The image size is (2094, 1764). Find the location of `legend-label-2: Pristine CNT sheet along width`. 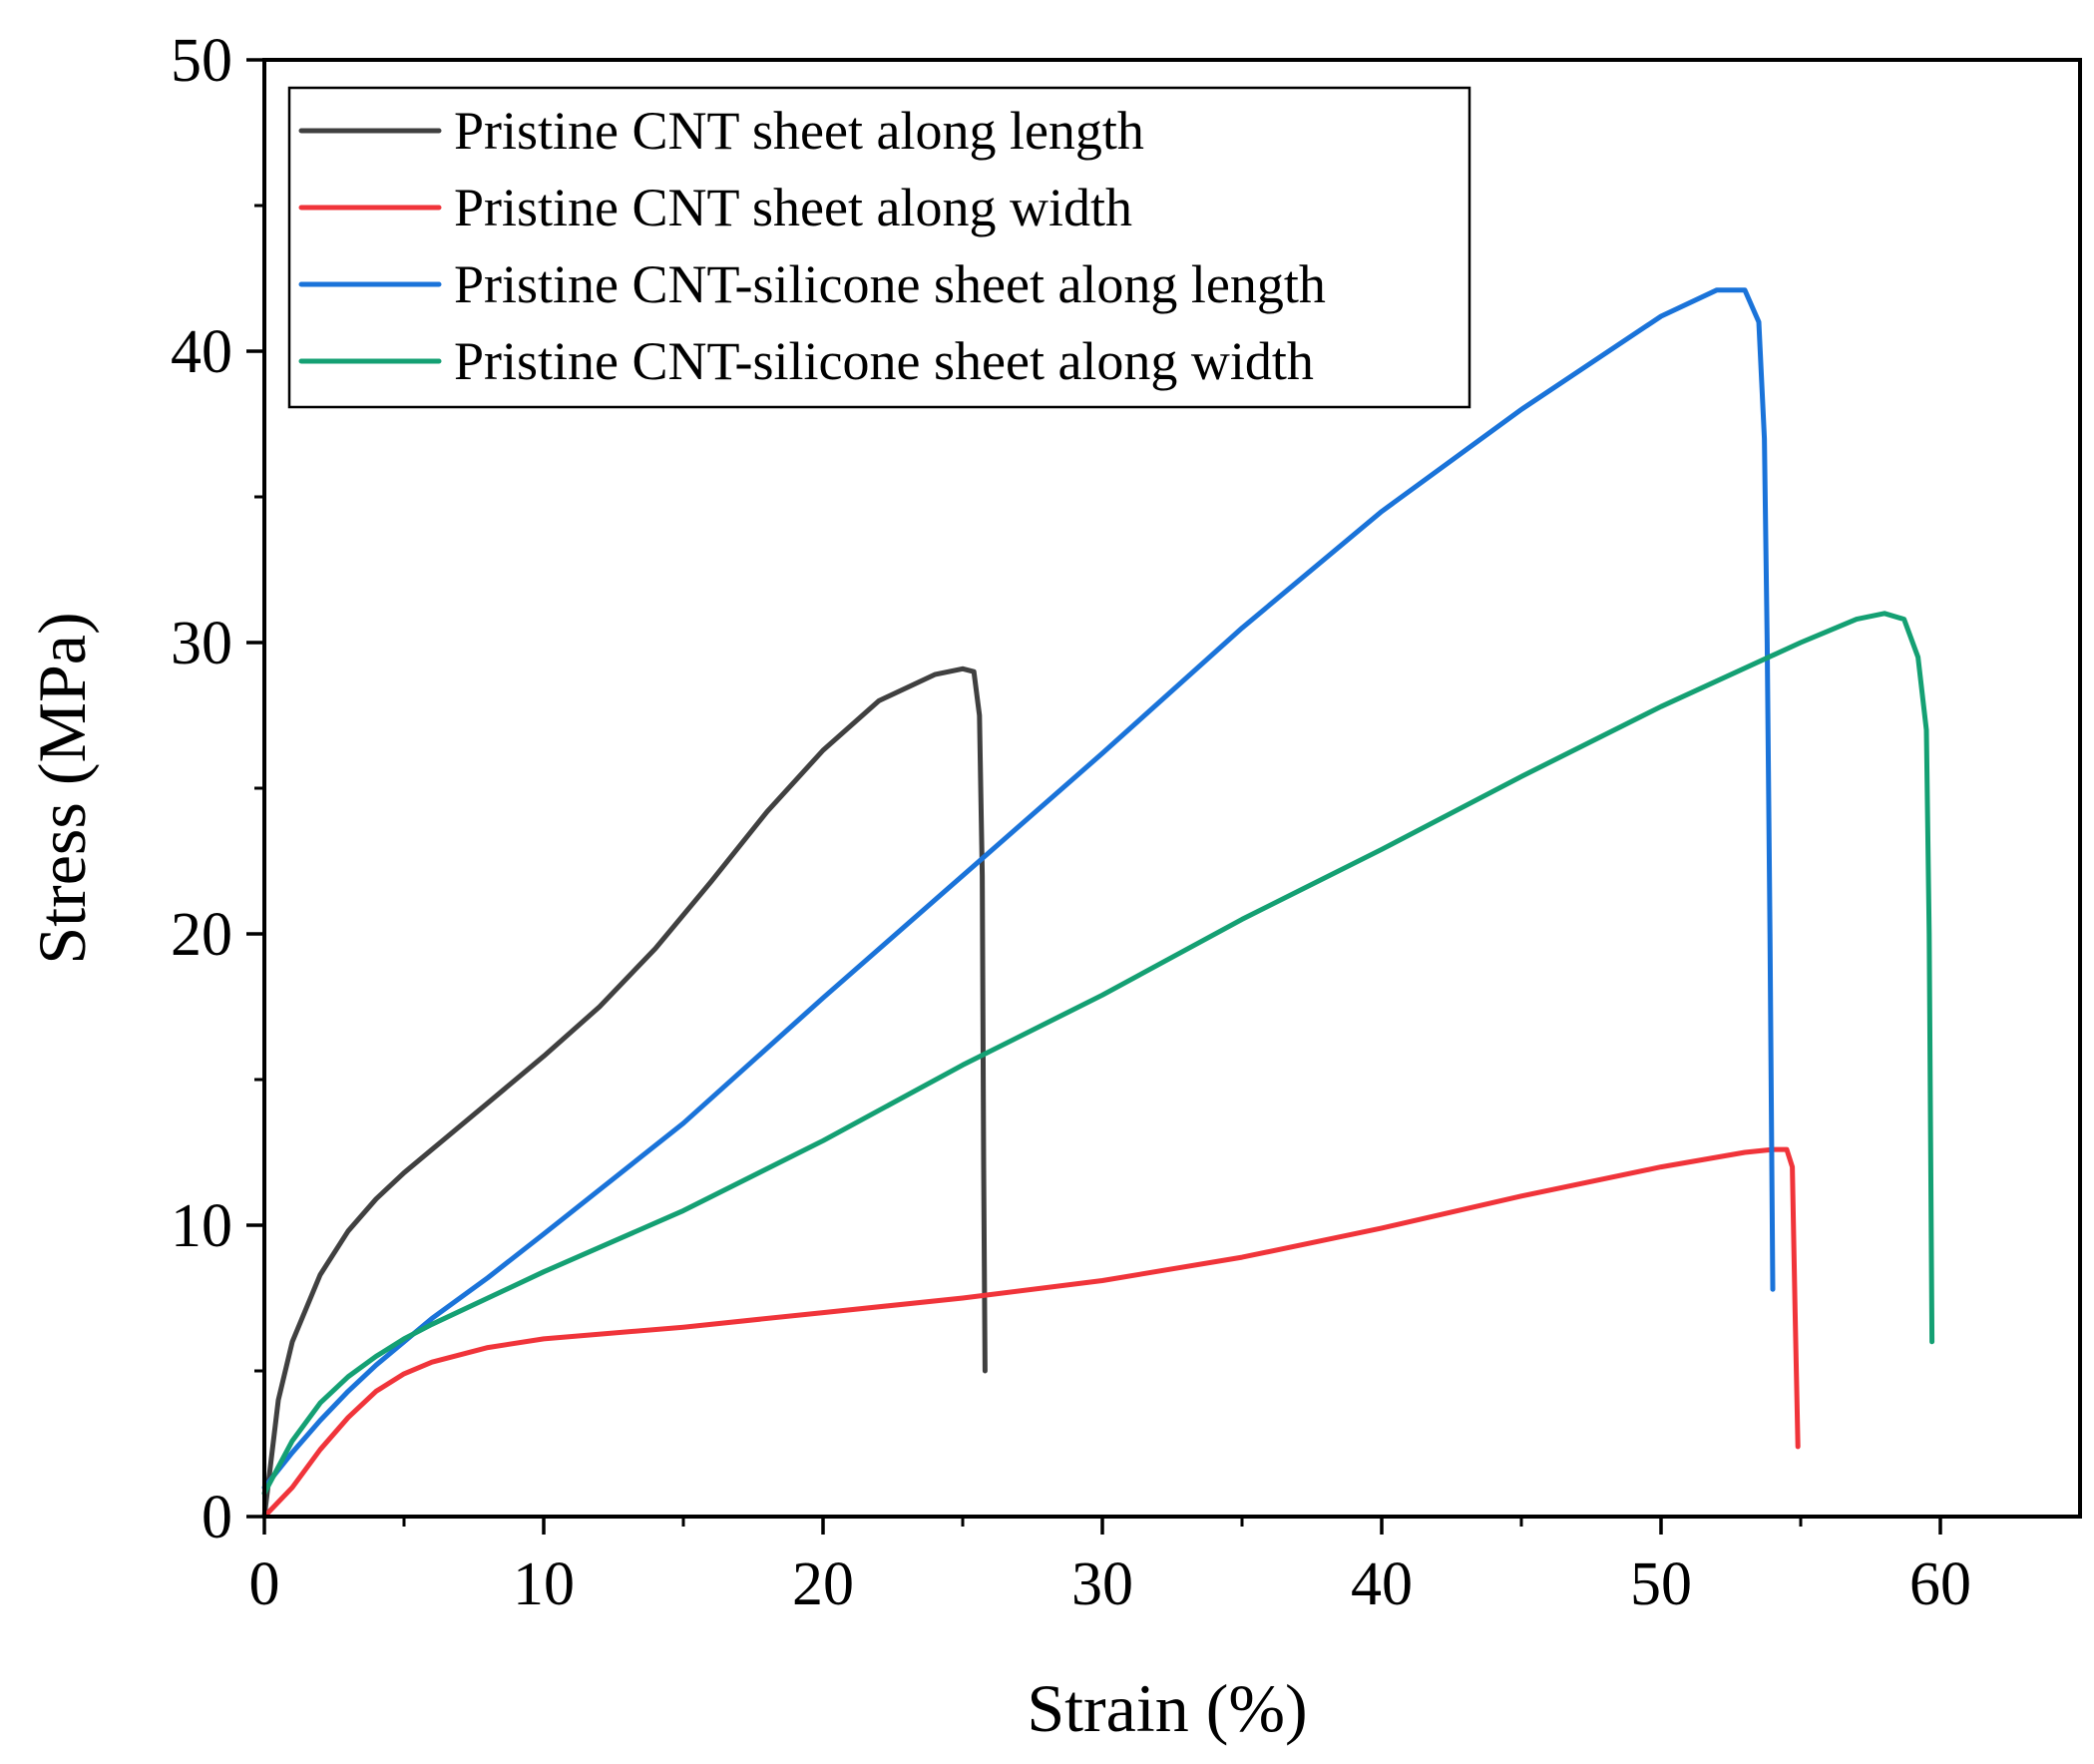

legend-label-2: Pristine CNT sheet along width is located at coordinates (793, 207).